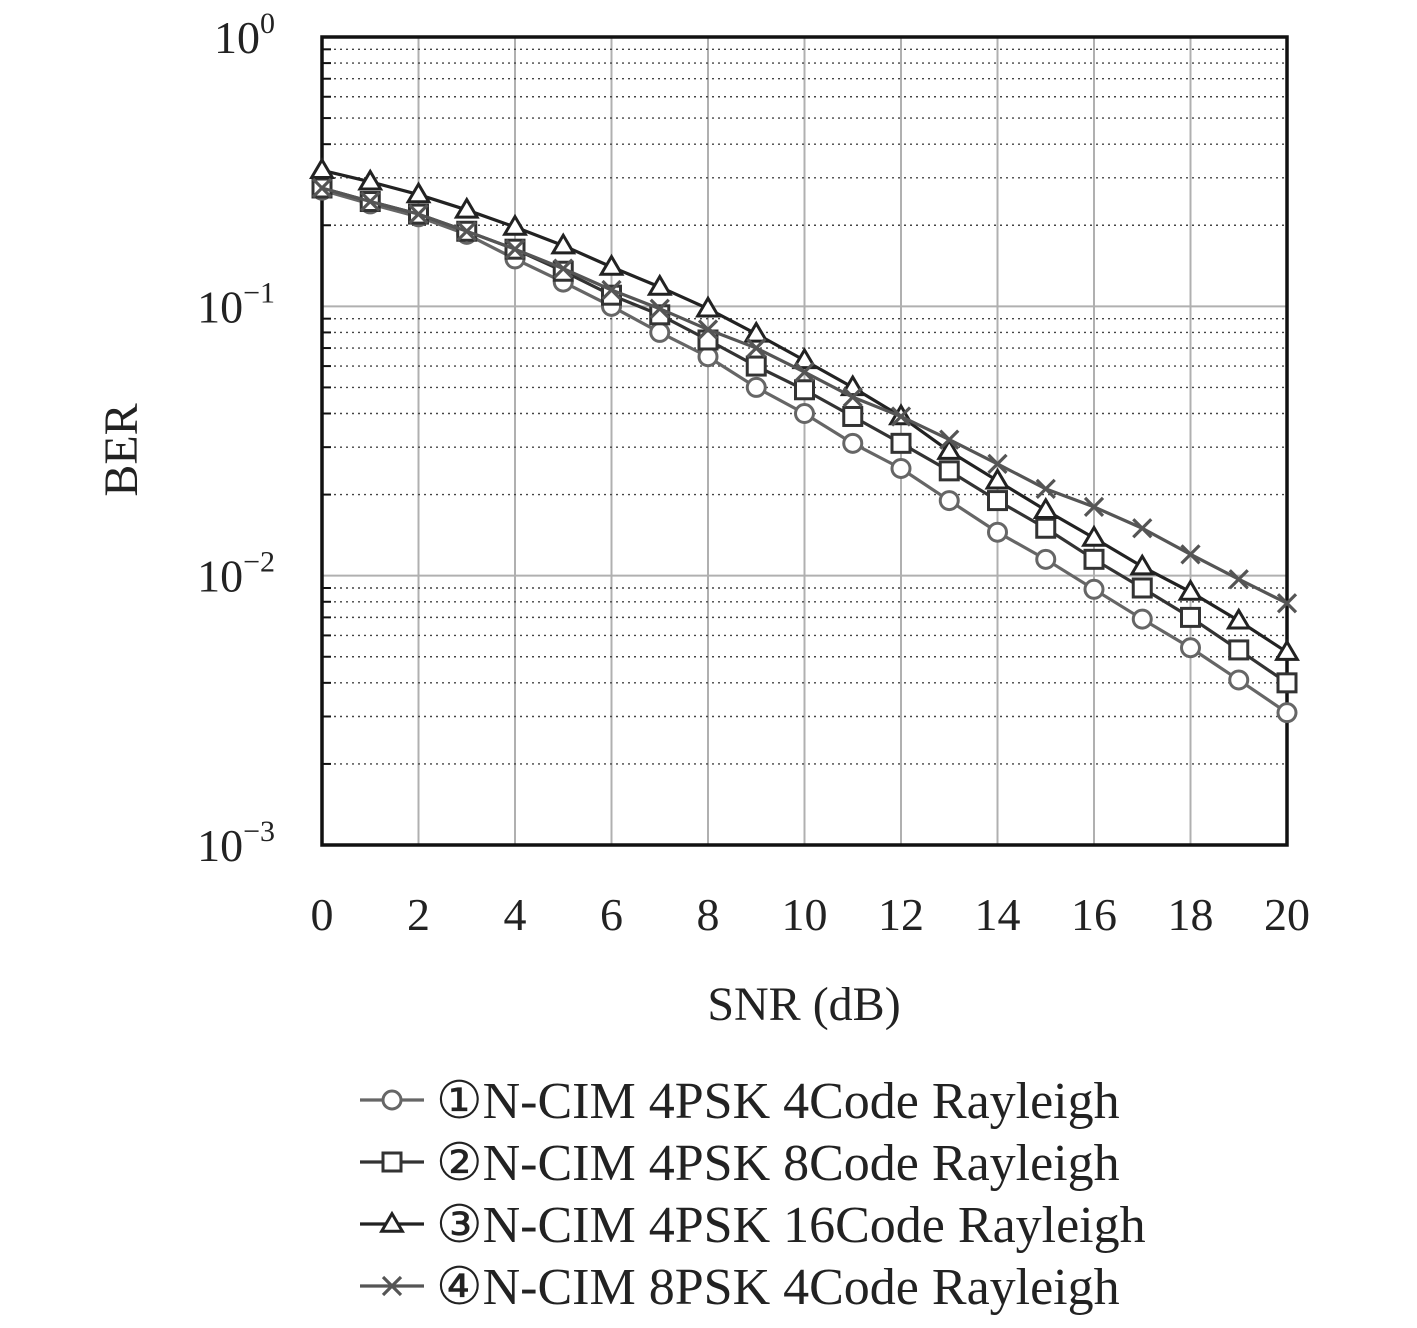  What do you see at coordinates (778, 1287) in the screenshot?
I see `legend-label: ④N-CIM 8PSK 4Code Rayleigh` at bounding box center [778, 1287].